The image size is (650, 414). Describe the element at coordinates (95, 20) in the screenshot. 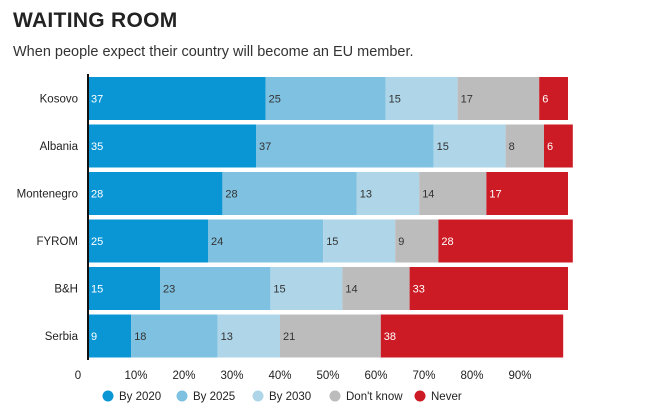

I see `chart-title: WAITING ROOM` at that location.